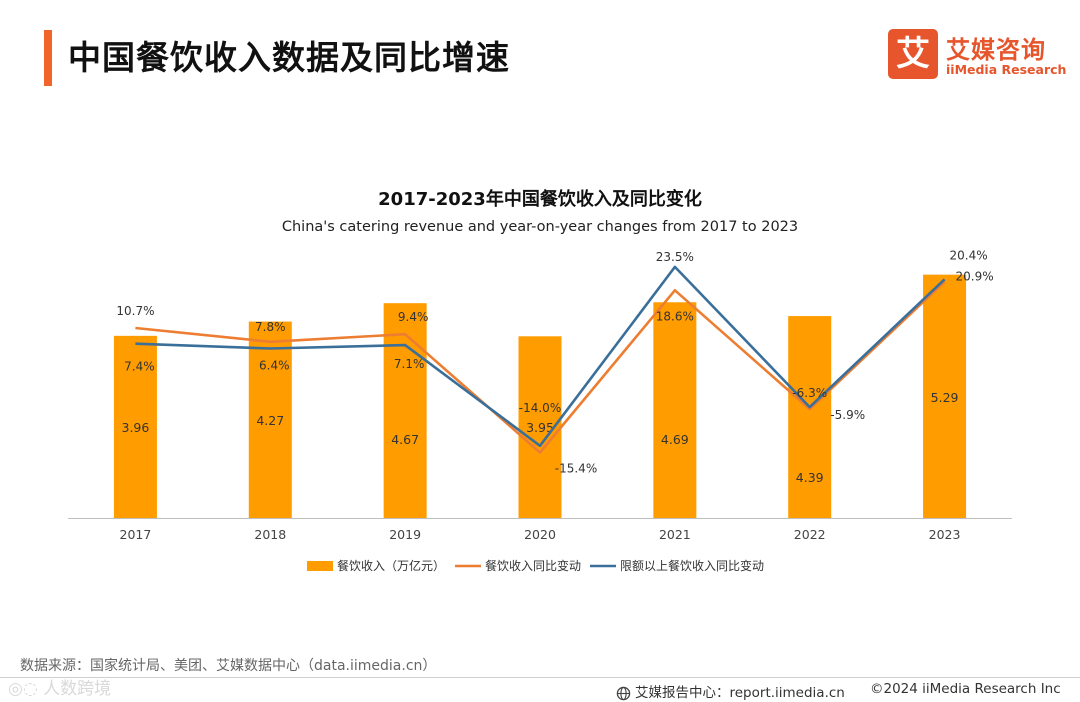 The image size is (1080, 702). Describe the element at coordinates (810, 534) in the screenshot. I see `x-tick-2022: 2022` at that location.